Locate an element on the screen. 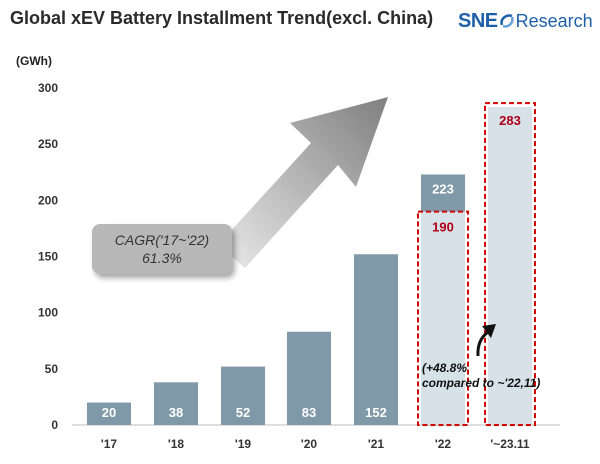 This screenshot has width=600, height=464. y-tick-label: 100 is located at coordinates (48, 313).